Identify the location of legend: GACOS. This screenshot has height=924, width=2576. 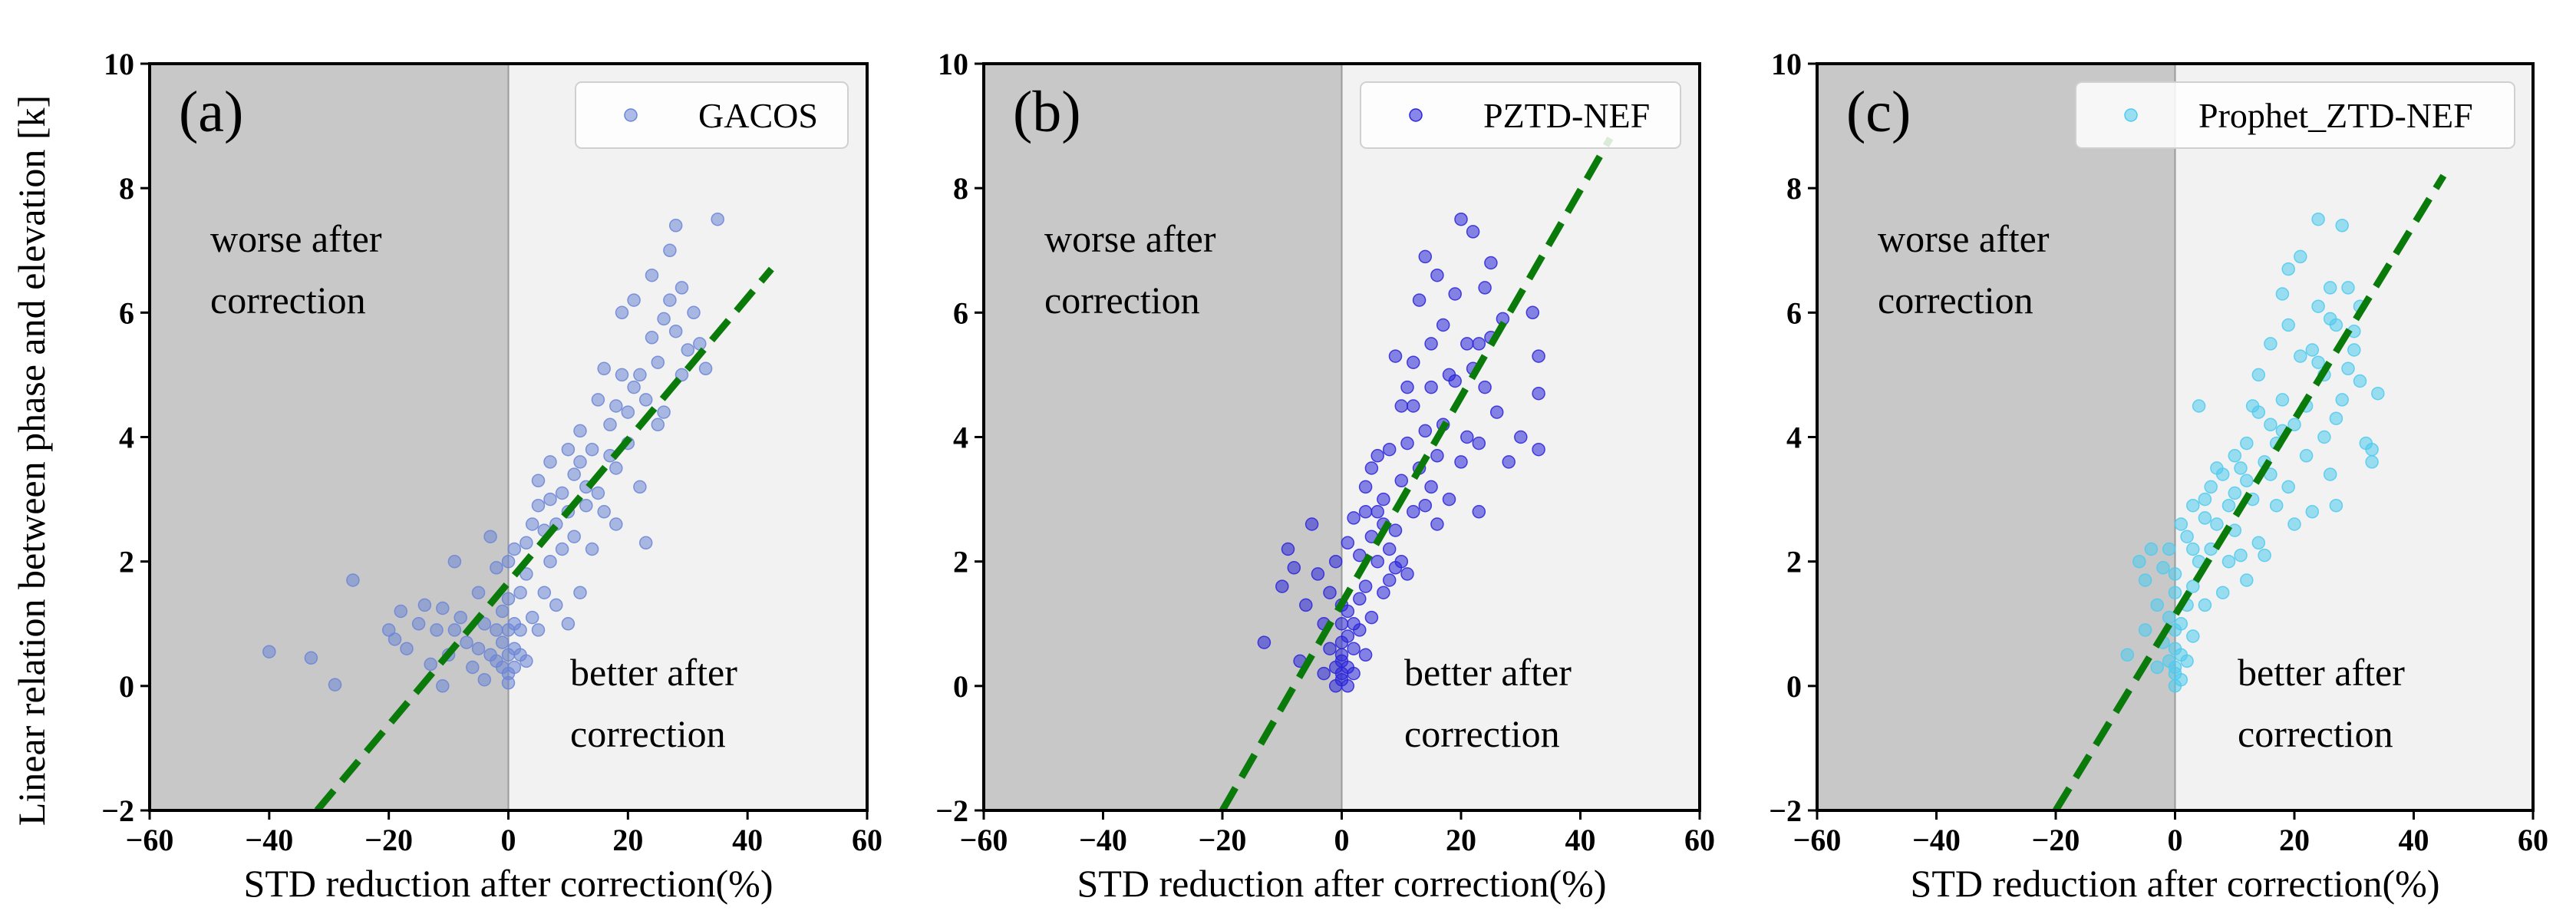
(712, 115).